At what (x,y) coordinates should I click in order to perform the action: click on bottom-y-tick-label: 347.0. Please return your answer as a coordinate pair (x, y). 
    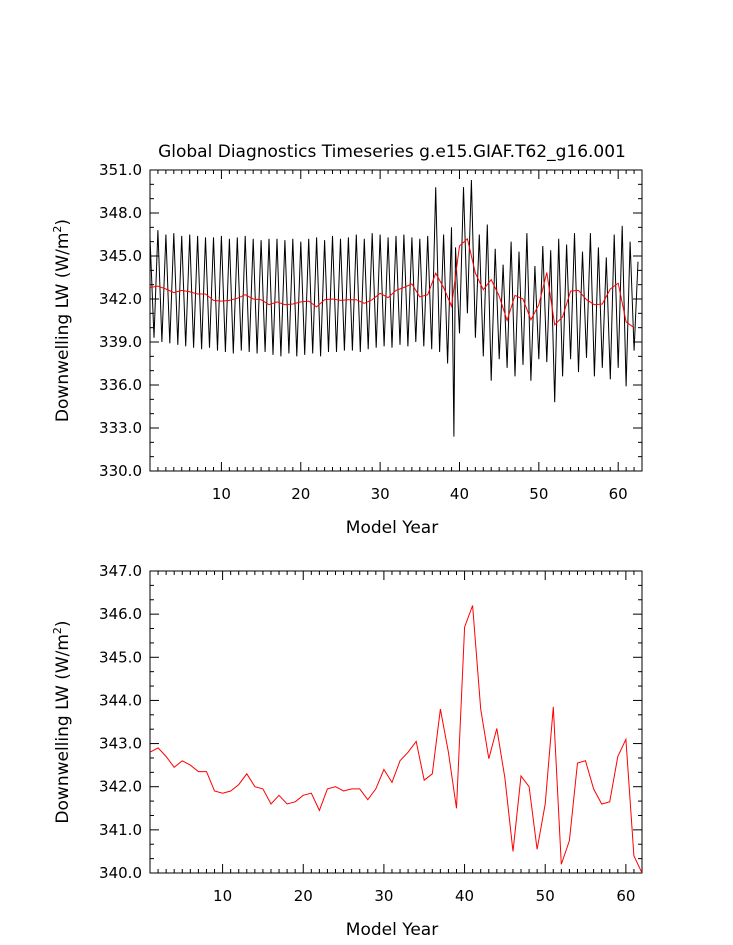
    Looking at the image, I should click on (120, 571).